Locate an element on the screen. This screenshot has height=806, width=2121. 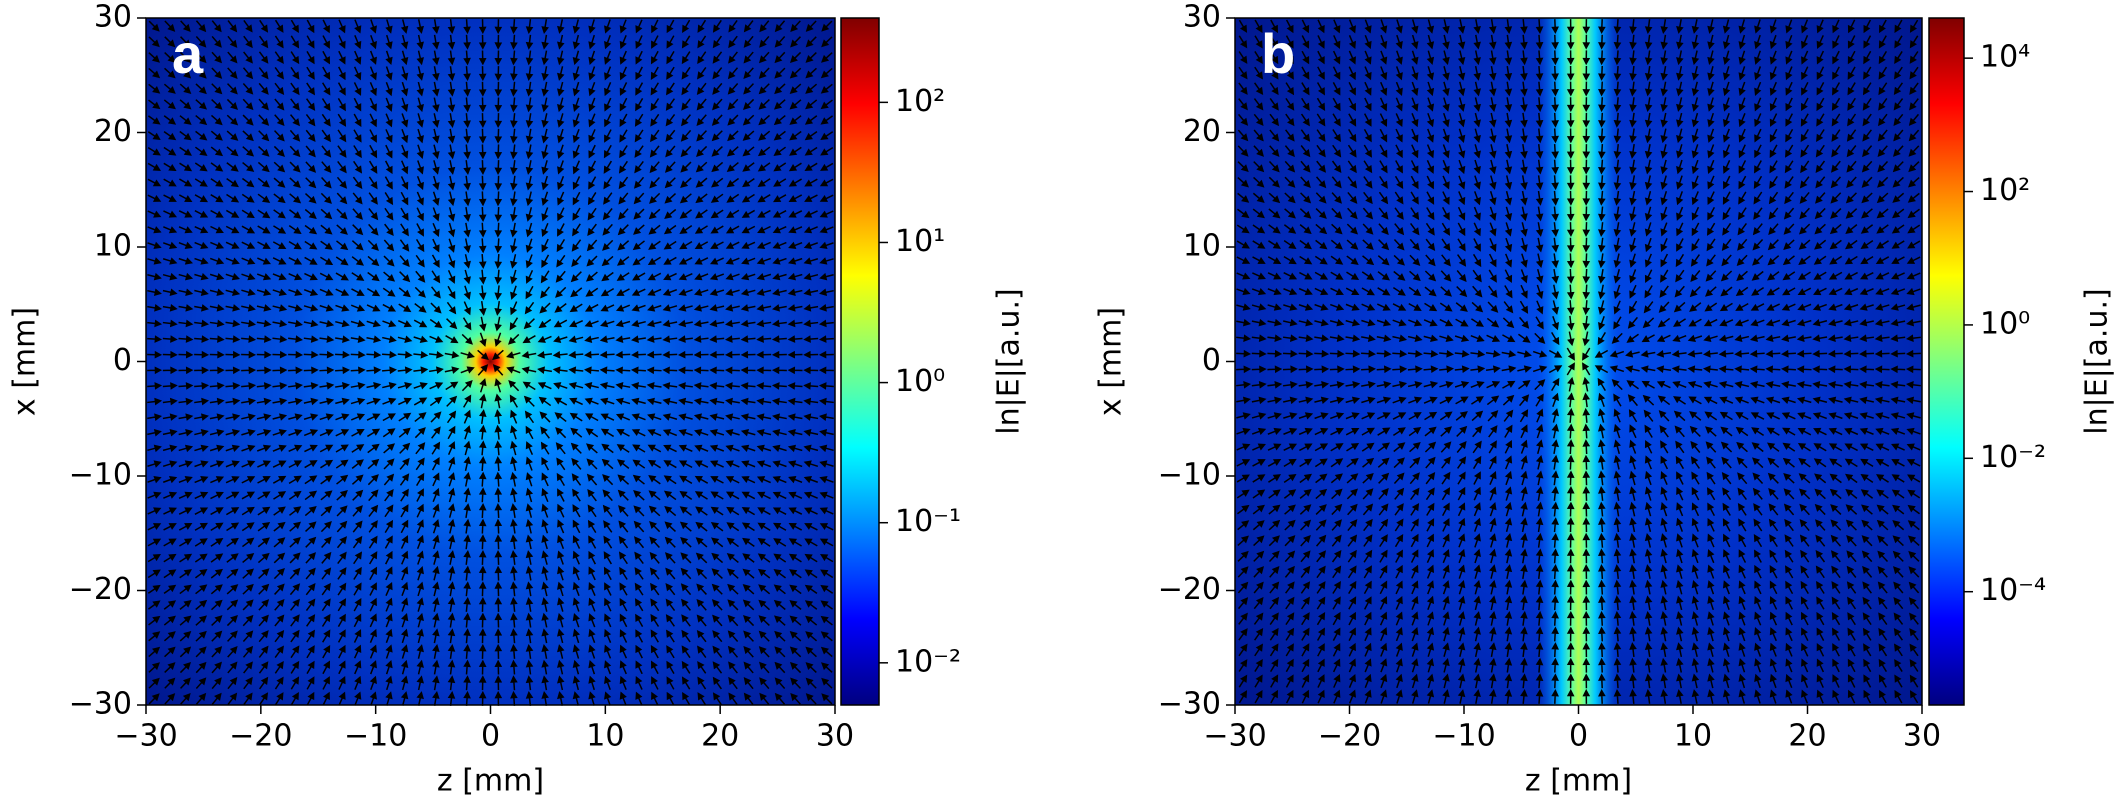
y-tick-label: −10 is located at coordinates (100, 475).